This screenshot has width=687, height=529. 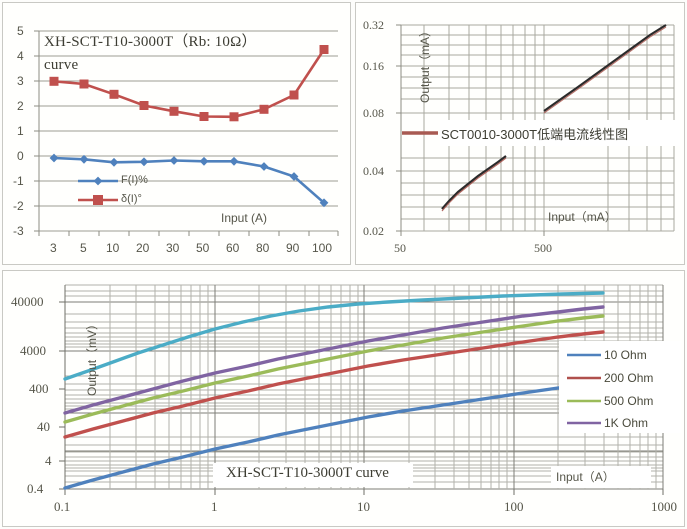 What do you see at coordinates (131, 199) in the screenshot?
I see `tl-legend-label-1: δ(I)°` at bounding box center [131, 199].